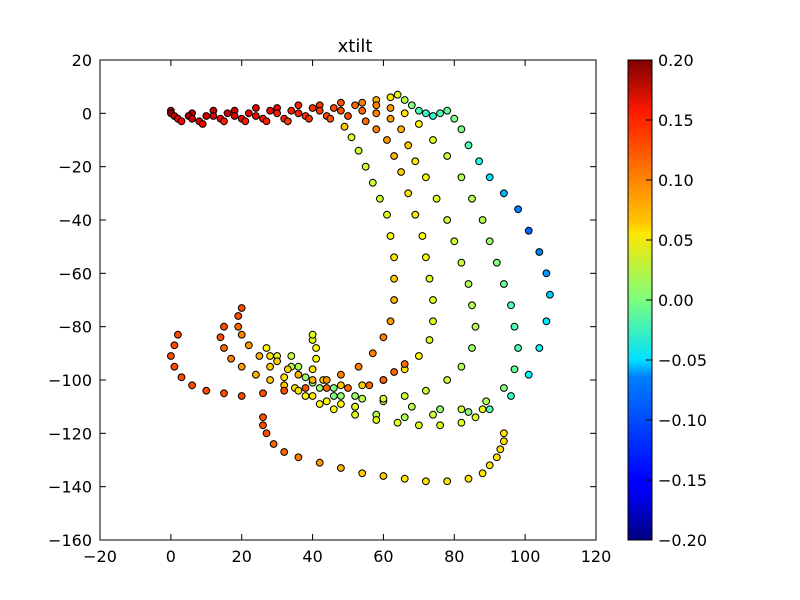 This screenshot has height=600, width=800. What do you see at coordinates (171, 556) in the screenshot?
I see `x-tick-label: 0` at bounding box center [171, 556].